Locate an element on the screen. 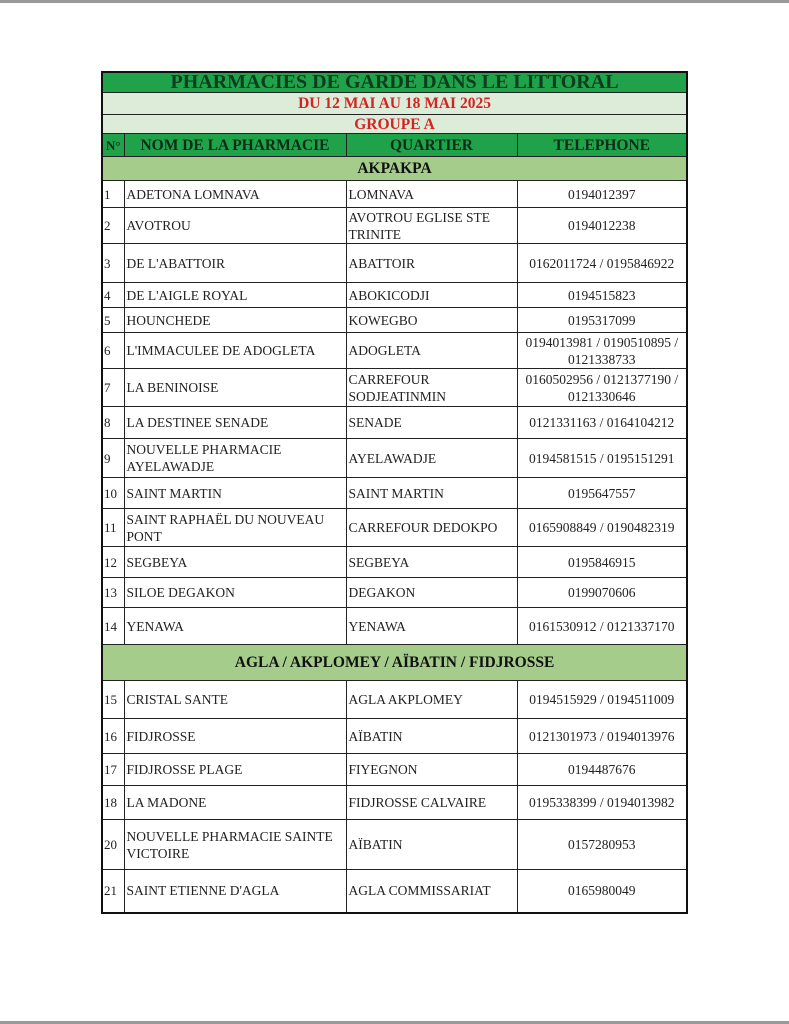 The height and width of the screenshot is (1024, 789). period: DU 12 MAI AU 18 MAI 2025 is located at coordinates (394, 103).